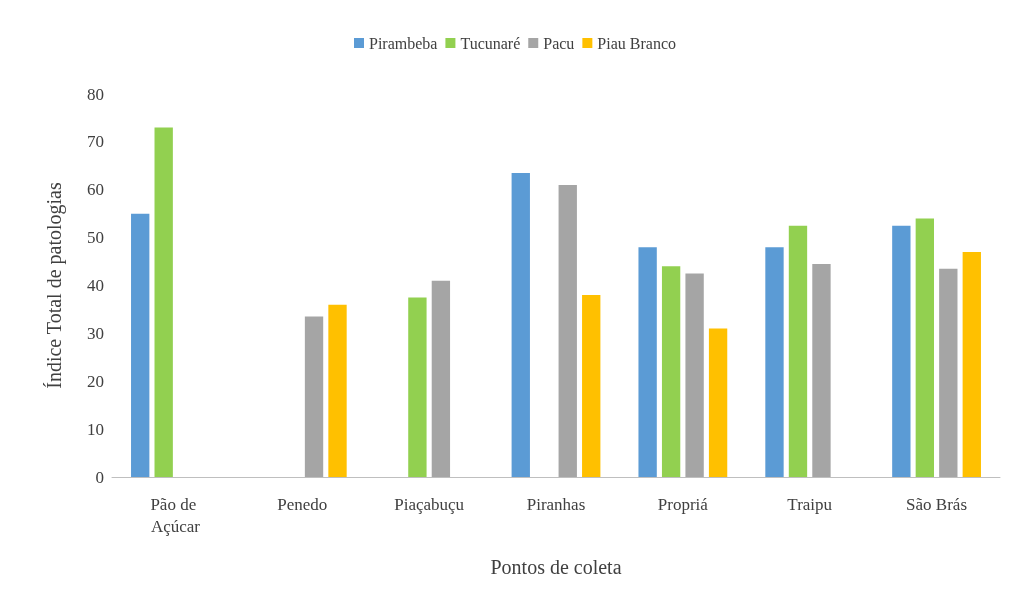 This screenshot has width=1030, height=604. I want to click on legend-label: Tucunaré, so click(490, 43).